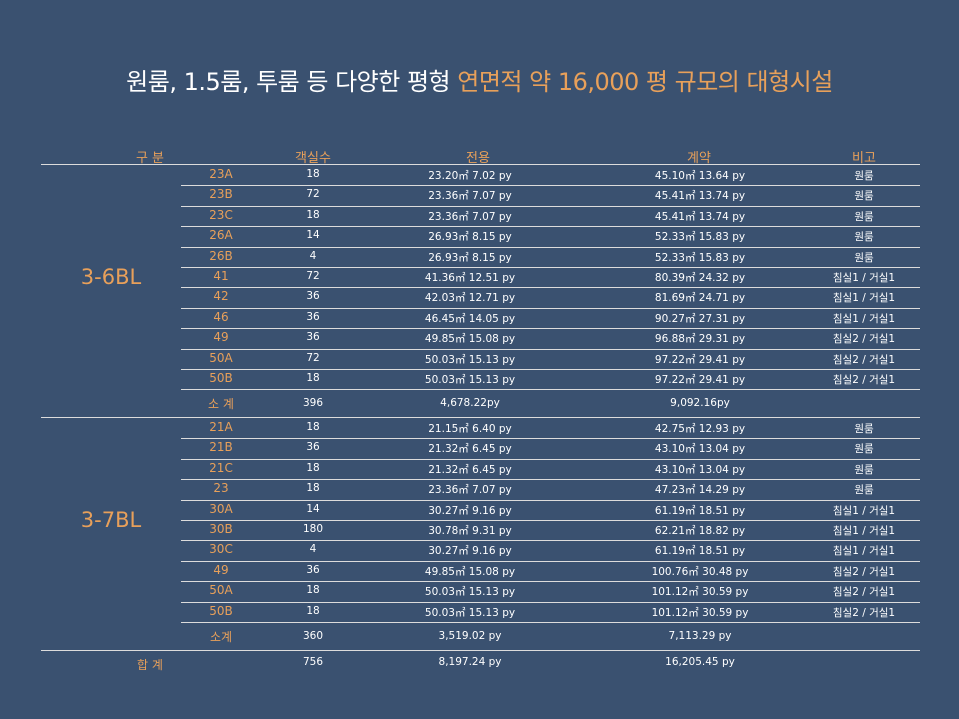 The width and height of the screenshot is (959, 719). I want to click on title-highlight: 연면적 약 16,000 평 규모의 대형시설, so click(645, 82).